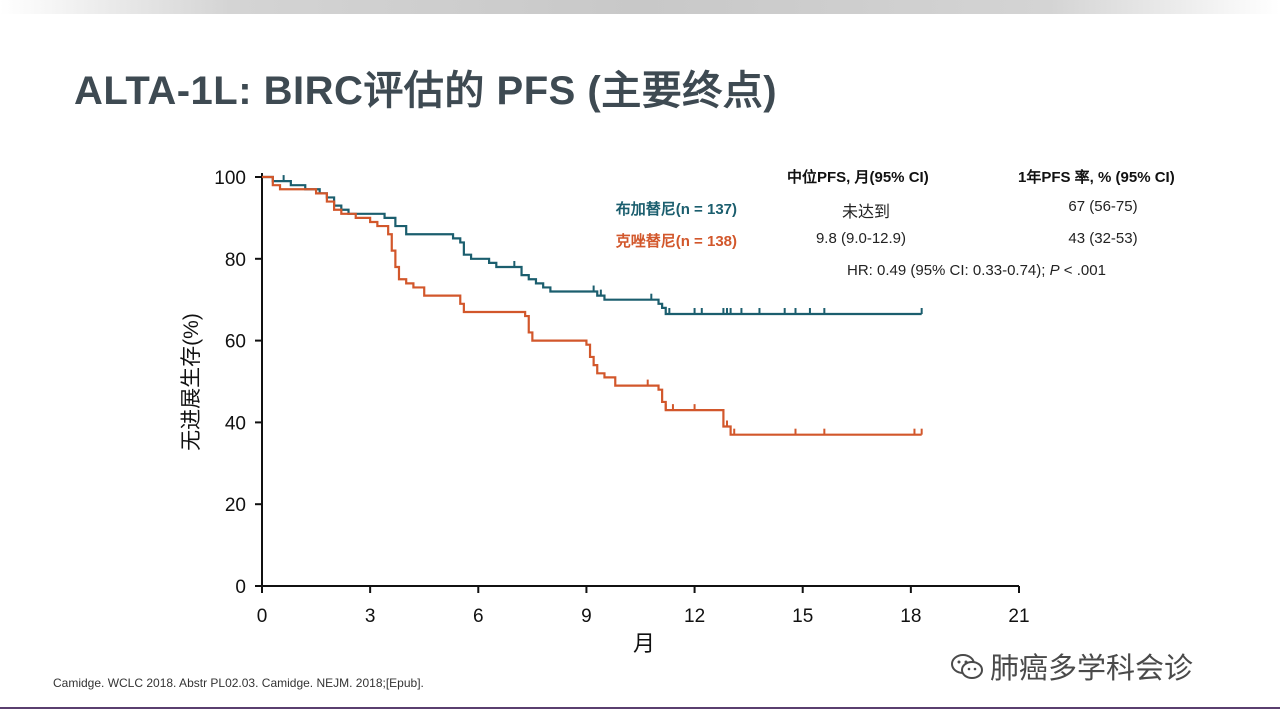 Image resolution: width=1280 pixels, height=720 pixels. I want to click on x-tick-label: 21, so click(1018, 616).